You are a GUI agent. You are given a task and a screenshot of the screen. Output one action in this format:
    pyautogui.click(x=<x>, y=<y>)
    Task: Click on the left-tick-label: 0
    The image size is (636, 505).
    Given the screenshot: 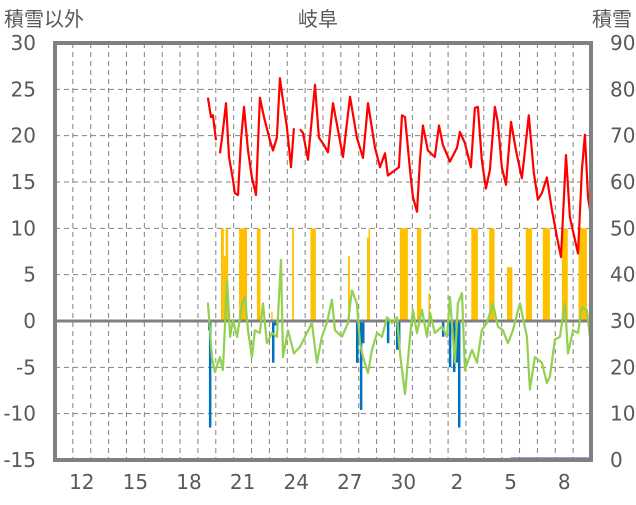 What is the action you would take?
    pyautogui.click(x=29, y=321)
    